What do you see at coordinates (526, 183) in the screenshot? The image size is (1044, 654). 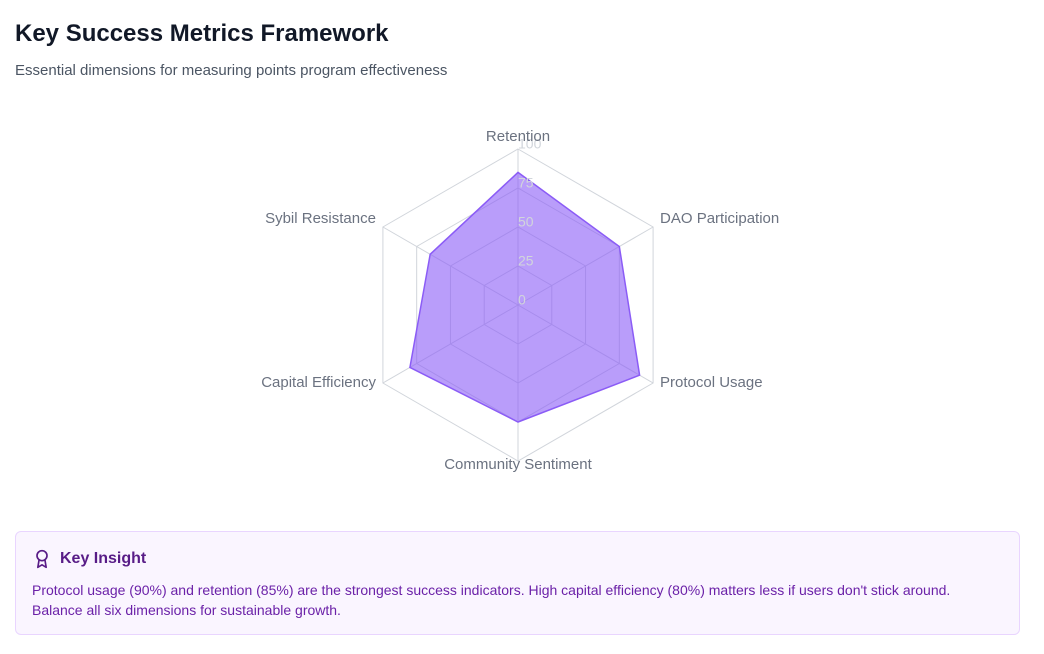 I see `r-tick-label: 75` at bounding box center [526, 183].